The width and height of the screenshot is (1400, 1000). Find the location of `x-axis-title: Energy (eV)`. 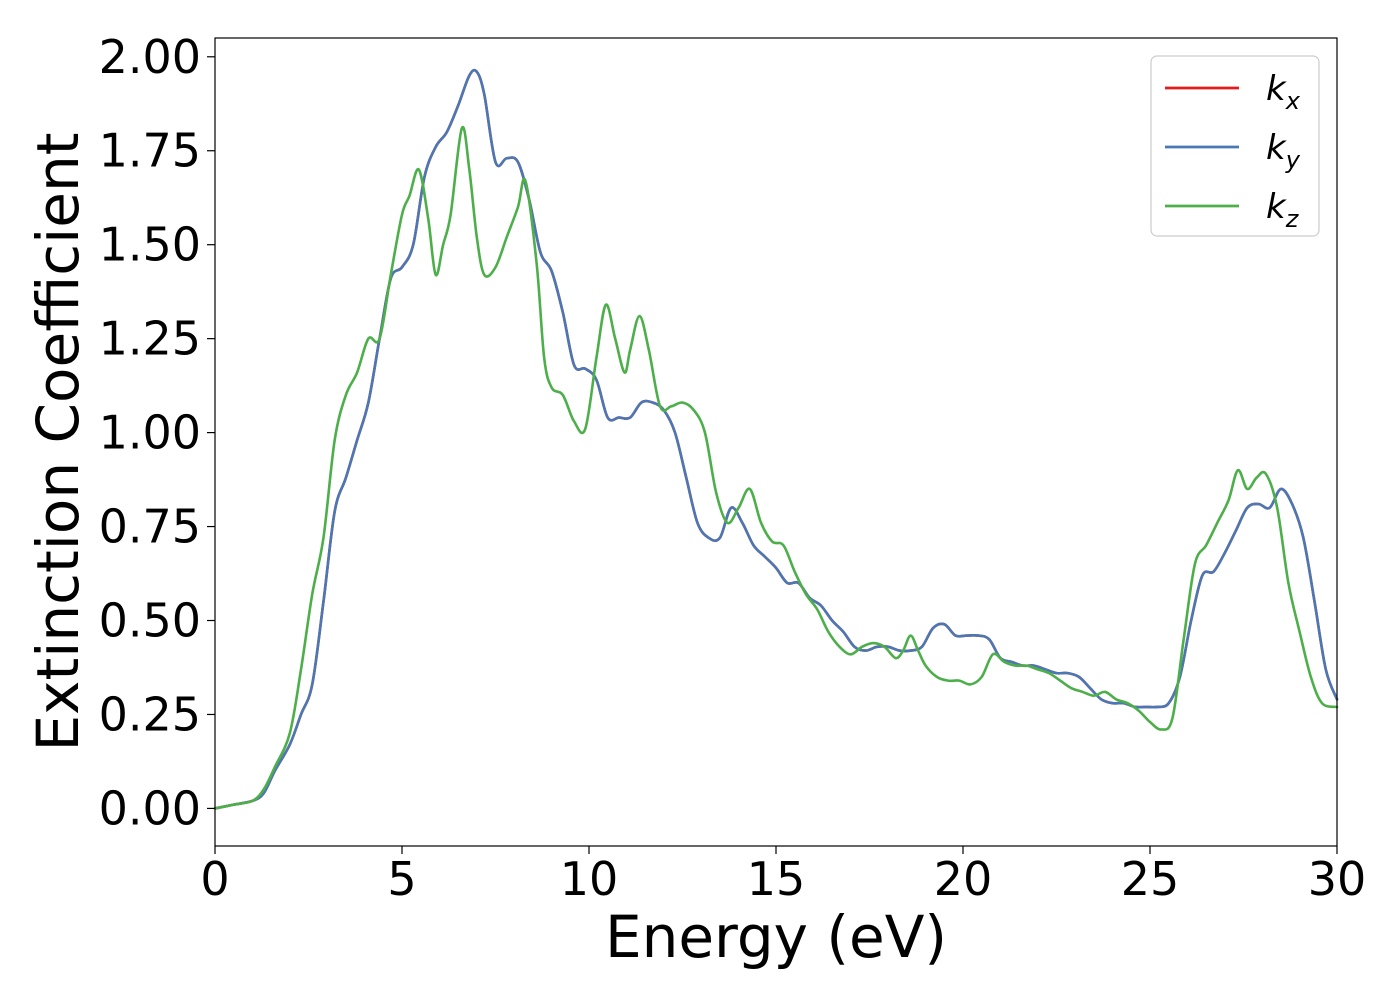

x-axis-title: Energy (eV) is located at coordinates (776, 937).